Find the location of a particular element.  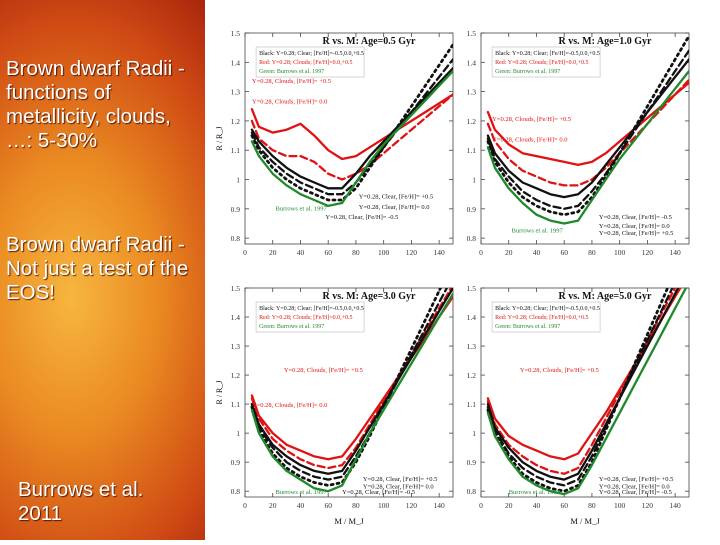

series-black-solid is located at coordinates (351, 381).